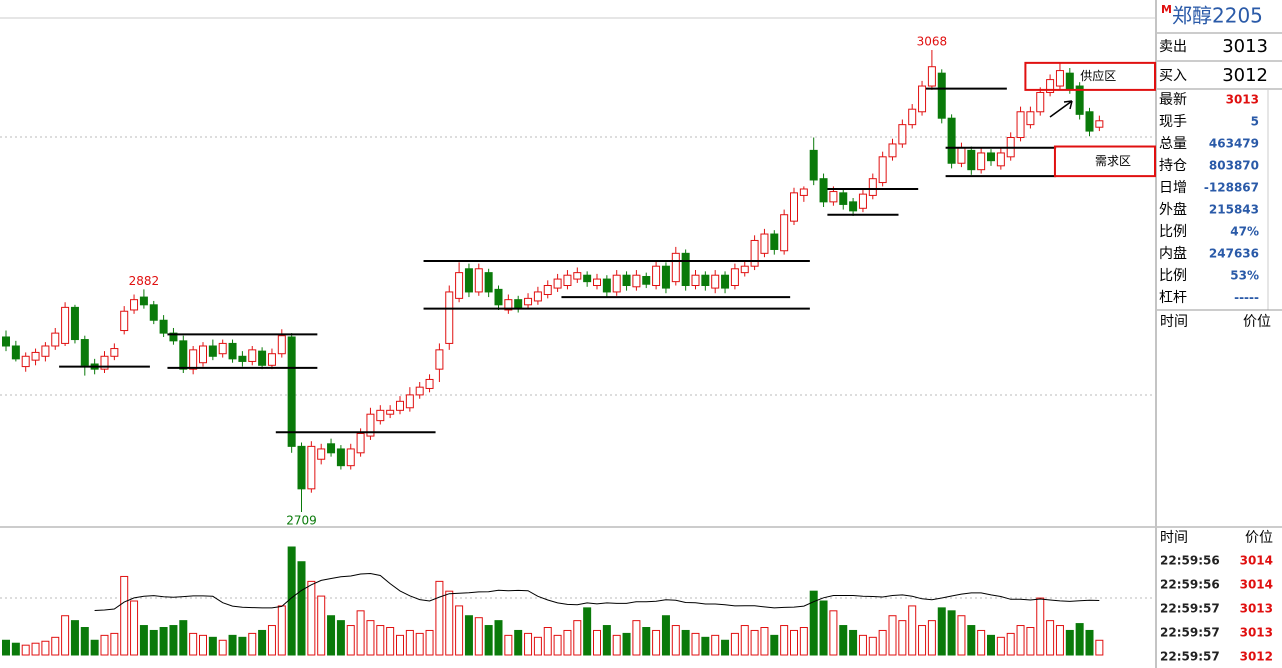 This screenshot has height=668, width=1282. What do you see at coordinates (1173, 122) in the screenshot?
I see `row-label: 现手` at bounding box center [1173, 122].